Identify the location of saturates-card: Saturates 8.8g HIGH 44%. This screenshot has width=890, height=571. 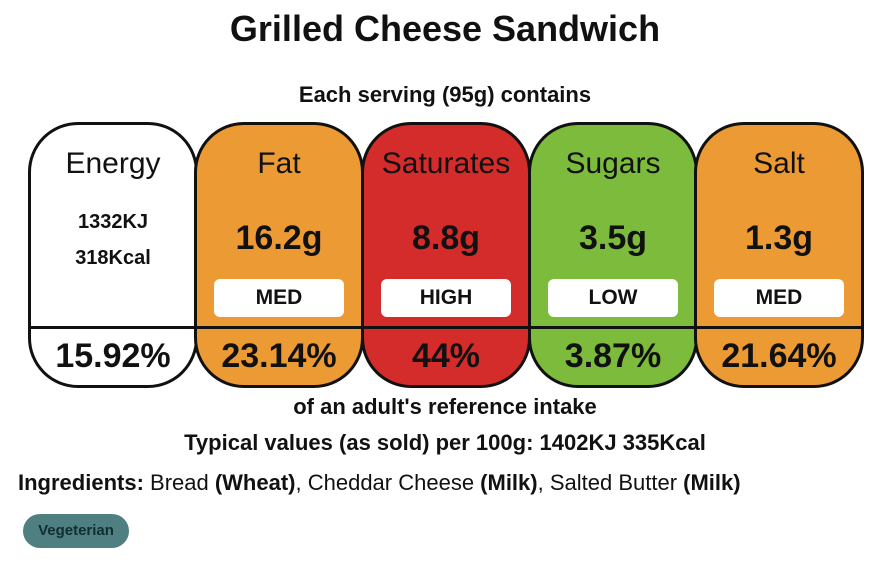
(446, 255).